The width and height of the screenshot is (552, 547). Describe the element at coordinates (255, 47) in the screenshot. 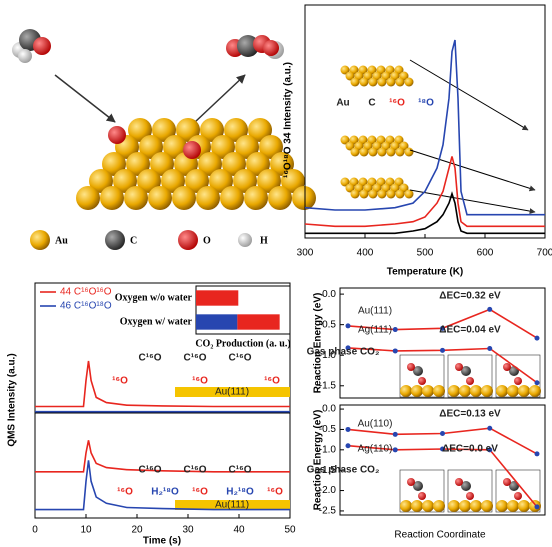

I see `molecule` at that location.